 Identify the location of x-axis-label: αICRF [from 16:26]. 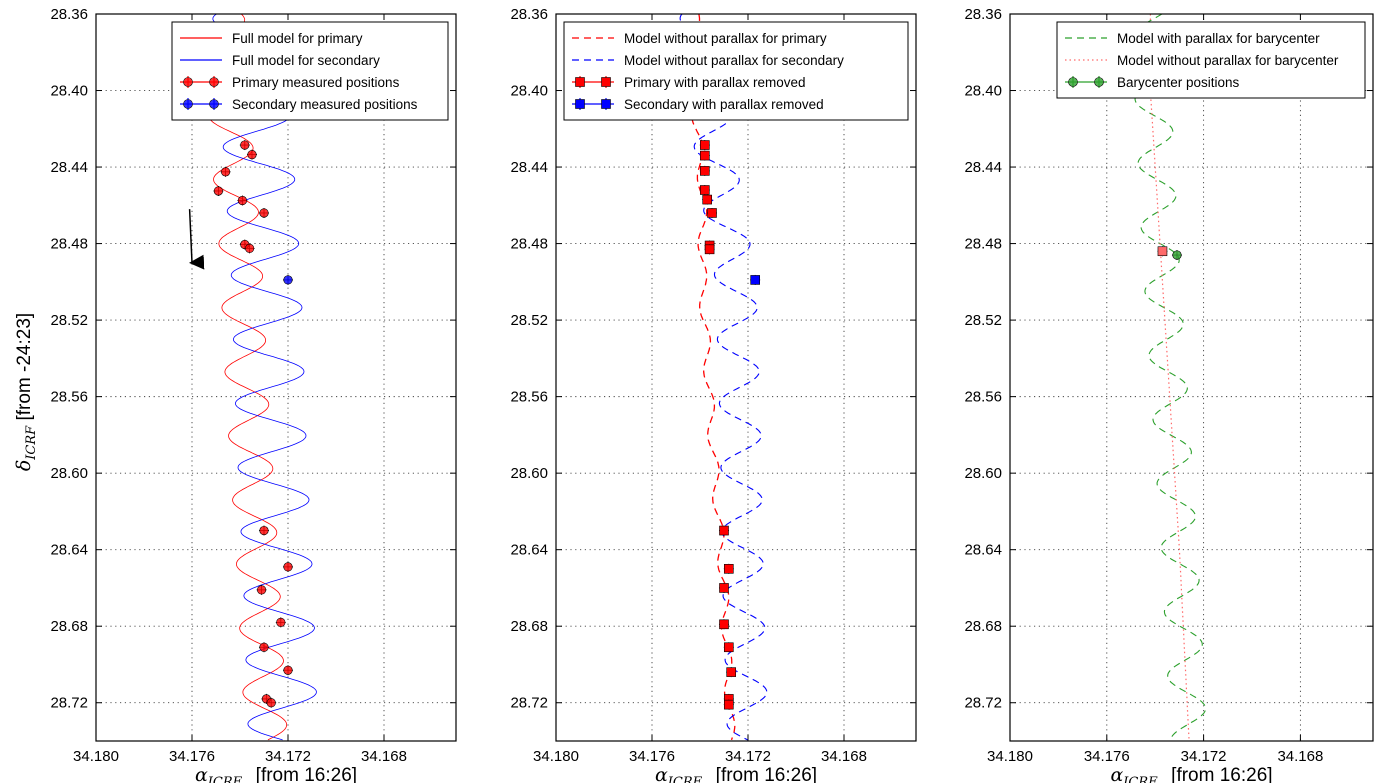
(1191, 773).